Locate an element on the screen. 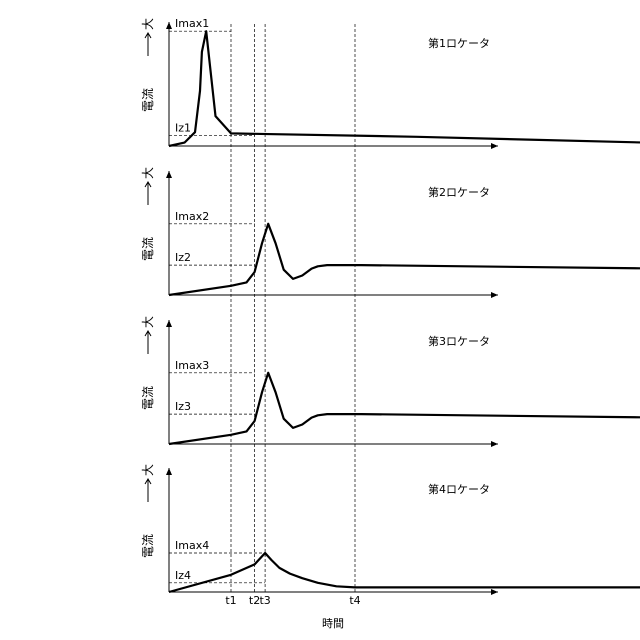  marker-label-2: Iz4 is located at coordinates (183, 575).